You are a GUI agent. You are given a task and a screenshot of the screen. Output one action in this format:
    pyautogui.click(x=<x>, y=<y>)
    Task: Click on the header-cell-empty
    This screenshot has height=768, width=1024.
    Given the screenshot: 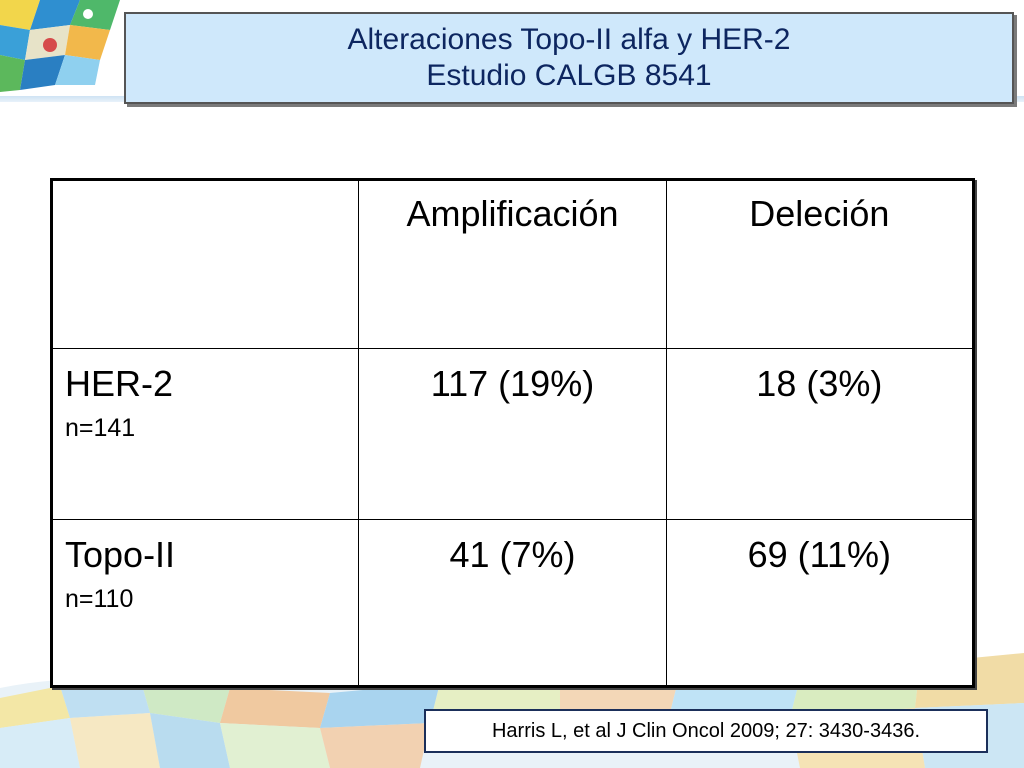 What is the action you would take?
    pyautogui.click(x=205, y=264)
    